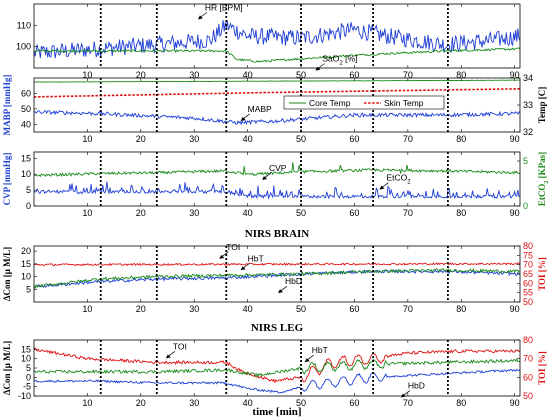 This screenshot has width=553, height=419. I want to click on y2-axis-label: EtCO2 [KPas], so click(543, 179).